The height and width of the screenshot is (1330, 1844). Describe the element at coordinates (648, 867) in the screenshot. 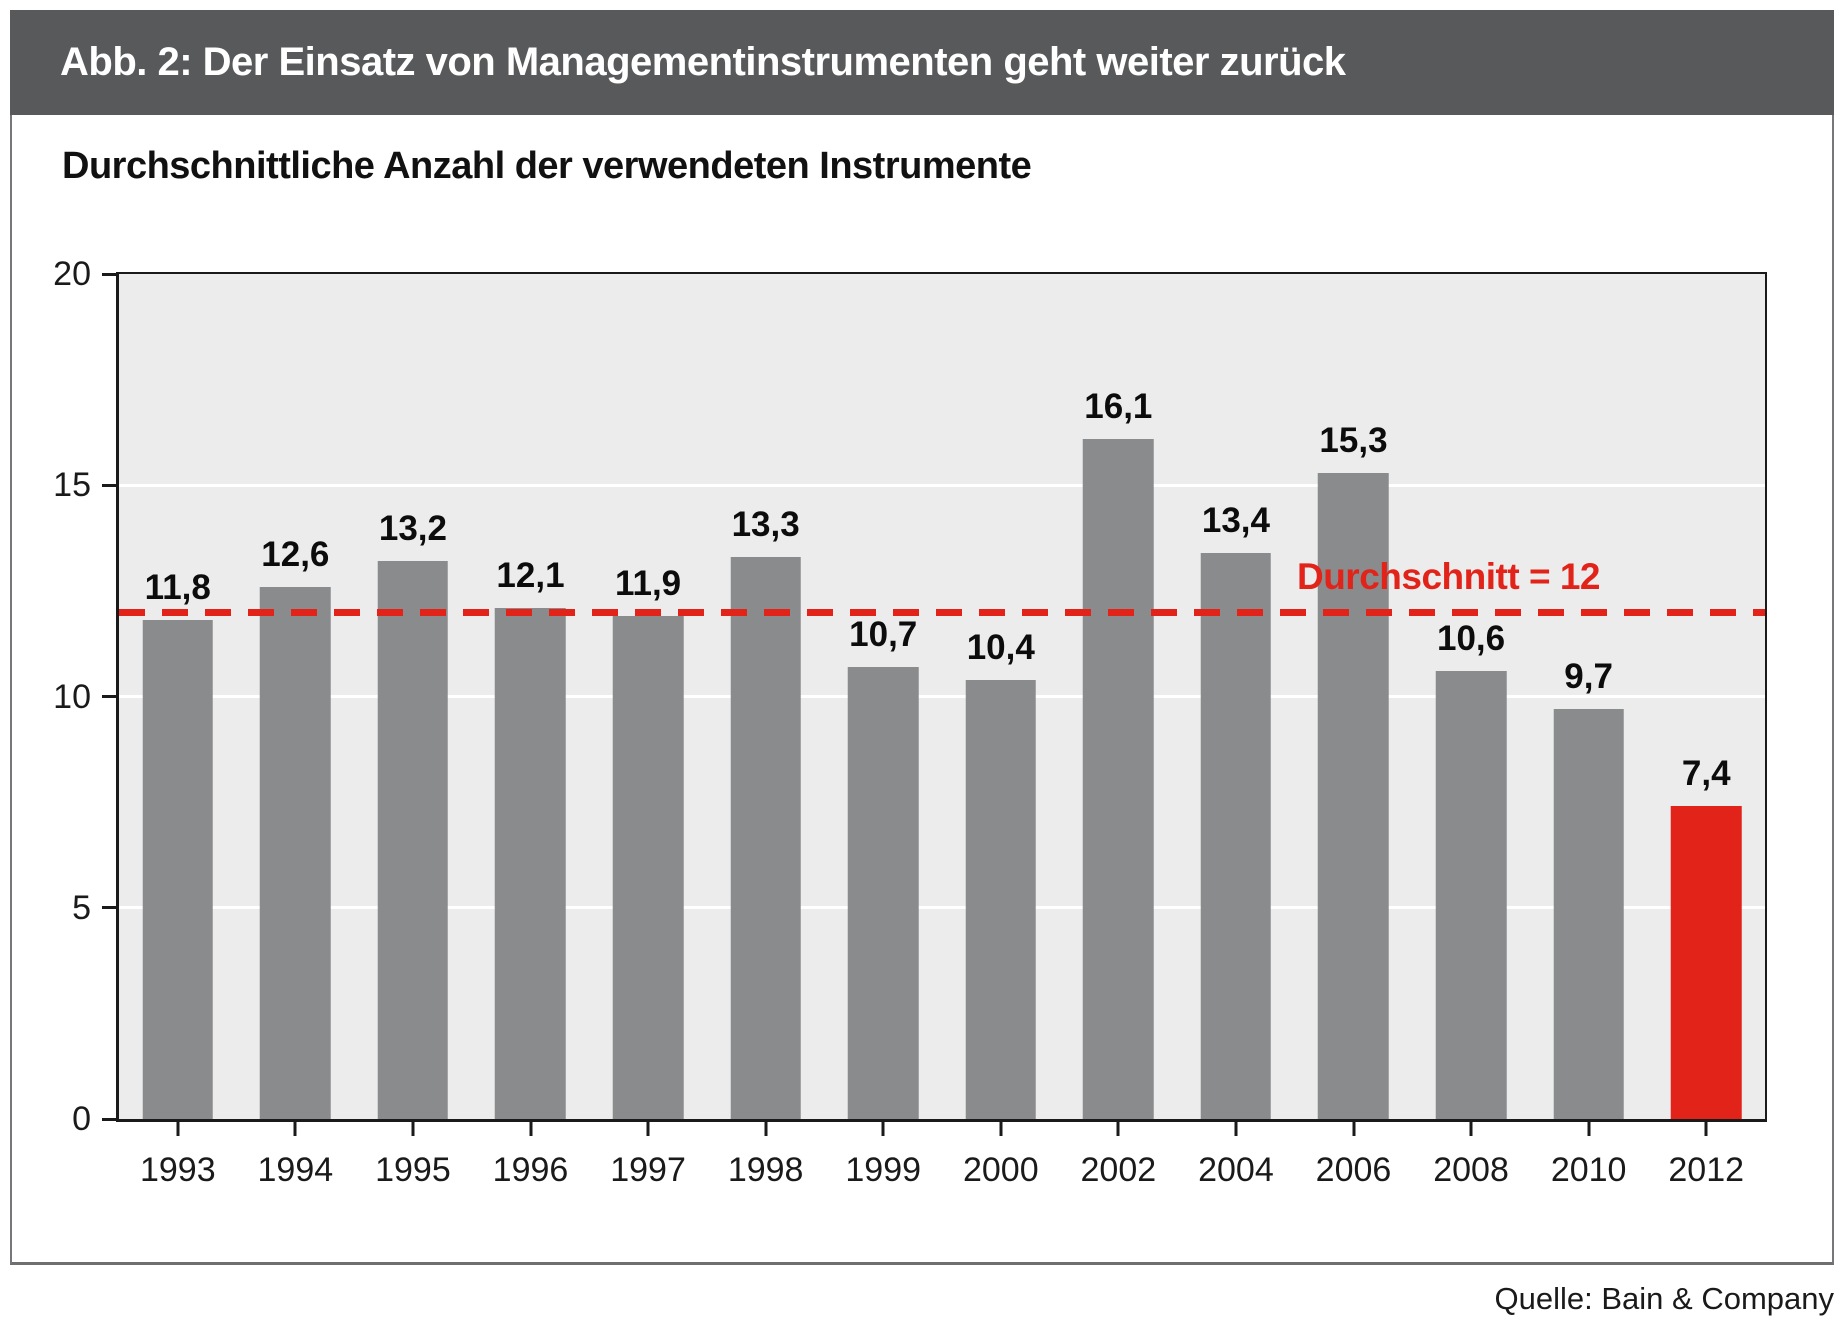

I see `bar-1997` at that location.